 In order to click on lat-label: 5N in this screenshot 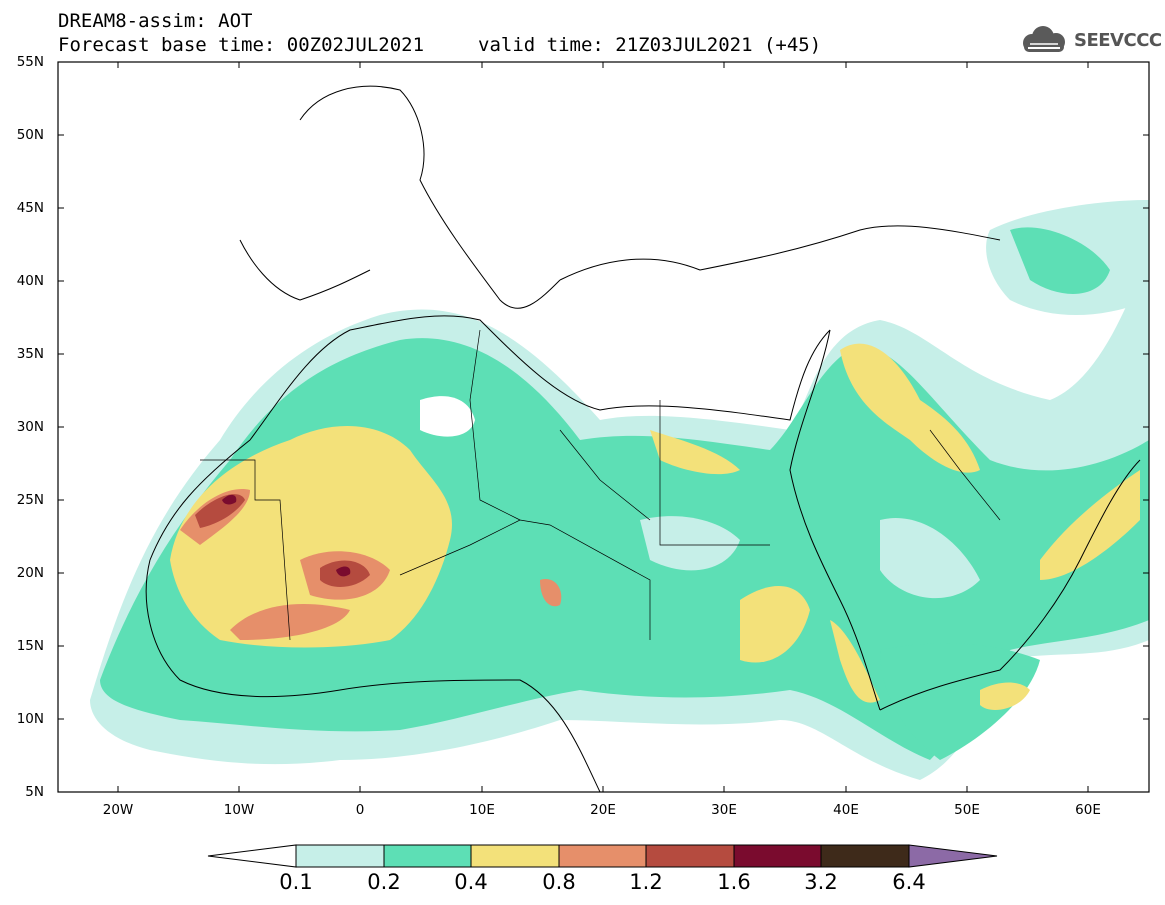, I will do `click(34, 792)`.